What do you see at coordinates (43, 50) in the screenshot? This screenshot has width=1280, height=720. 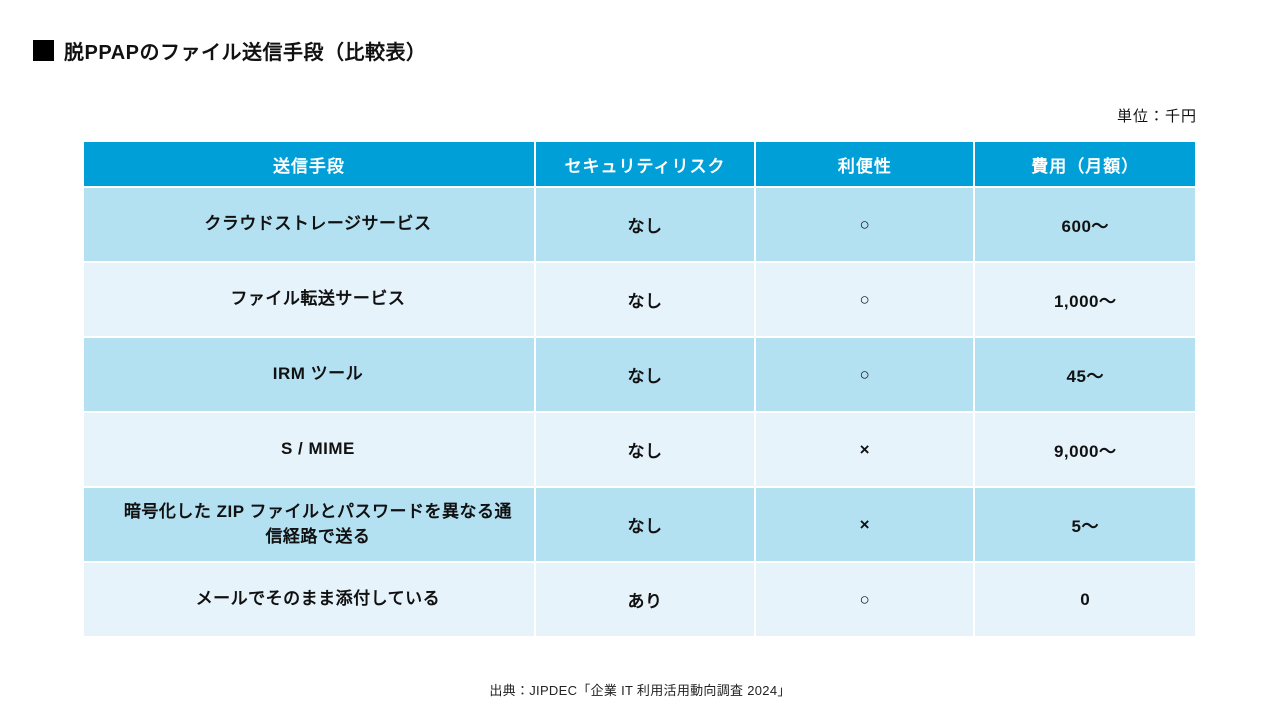 I see `title-square-icon` at bounding box center [43, 50].